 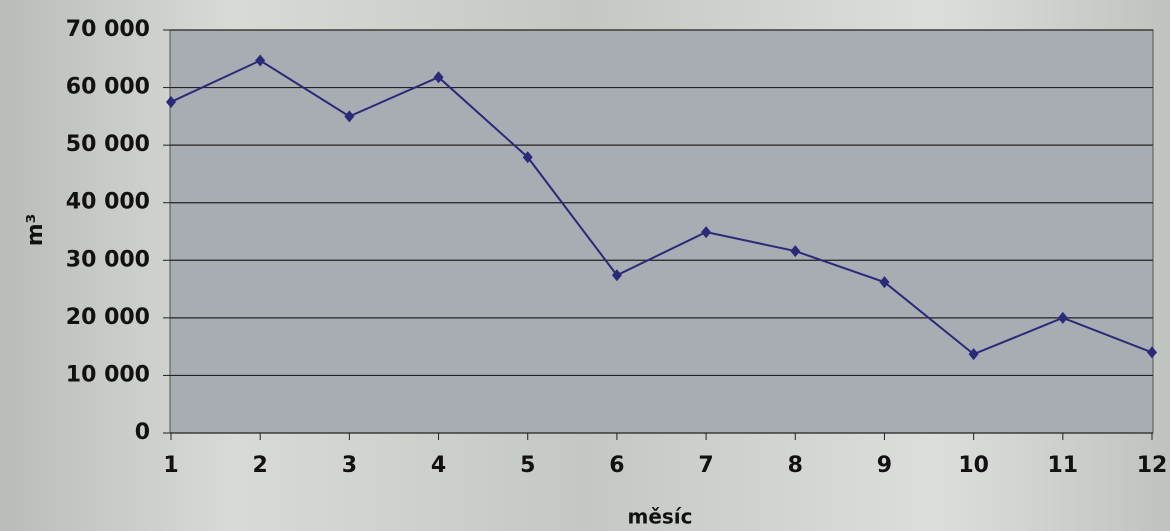 What do you see at coordinates (616, 465) in the screenshot?
I see `x-tick-label: 6` at bounding box center [616, 465].